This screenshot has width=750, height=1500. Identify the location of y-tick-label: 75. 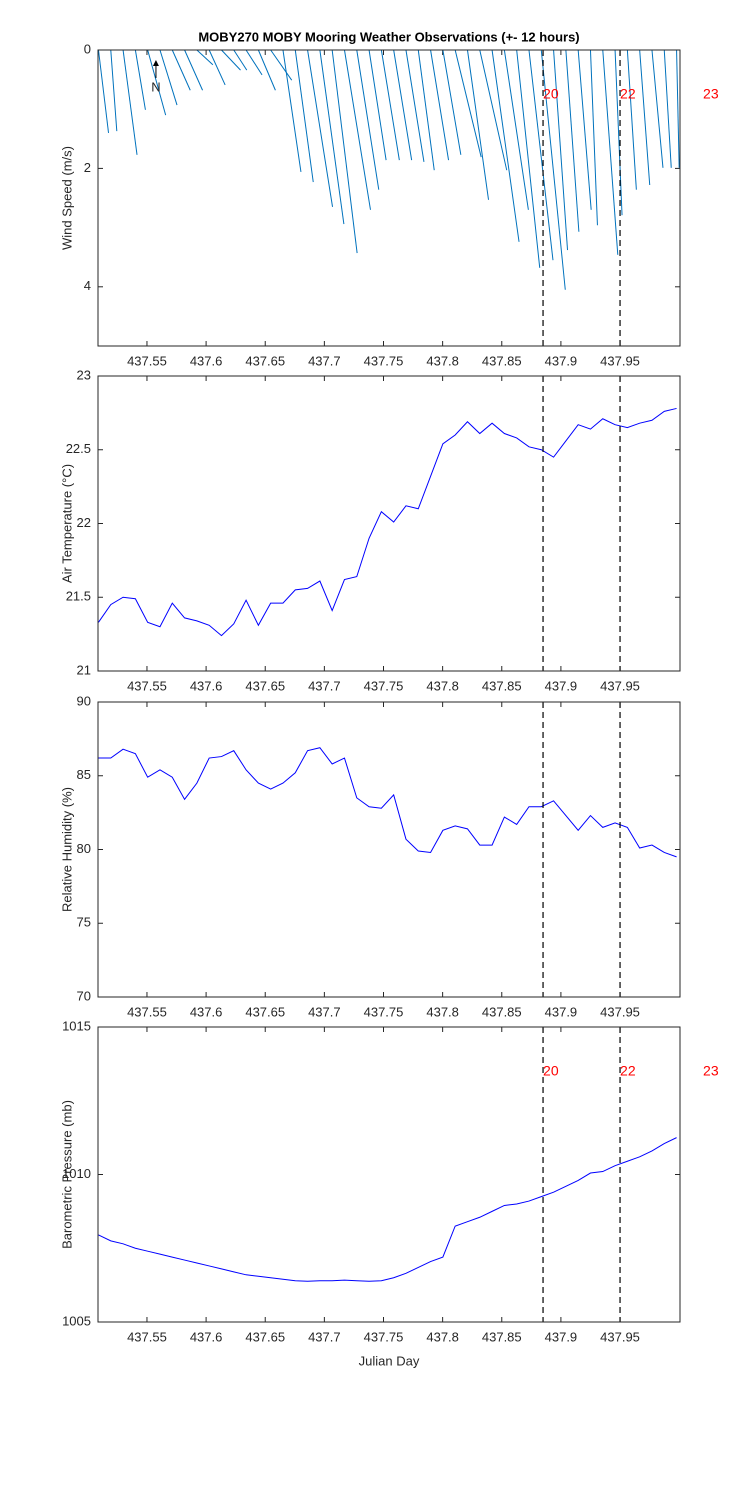
(84, 922).